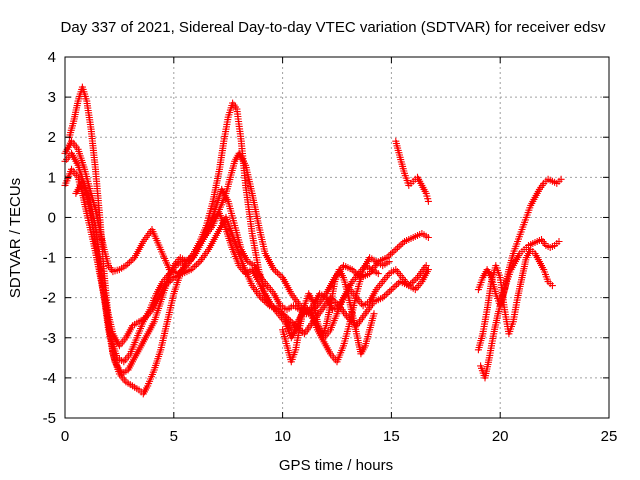 Image resolution: width=640 pixels, height=480 pixels. What do you see at coordinates (52, 57) in the screenshot?
I see `y-tick-label: 4` at bounding box center [52, 57].